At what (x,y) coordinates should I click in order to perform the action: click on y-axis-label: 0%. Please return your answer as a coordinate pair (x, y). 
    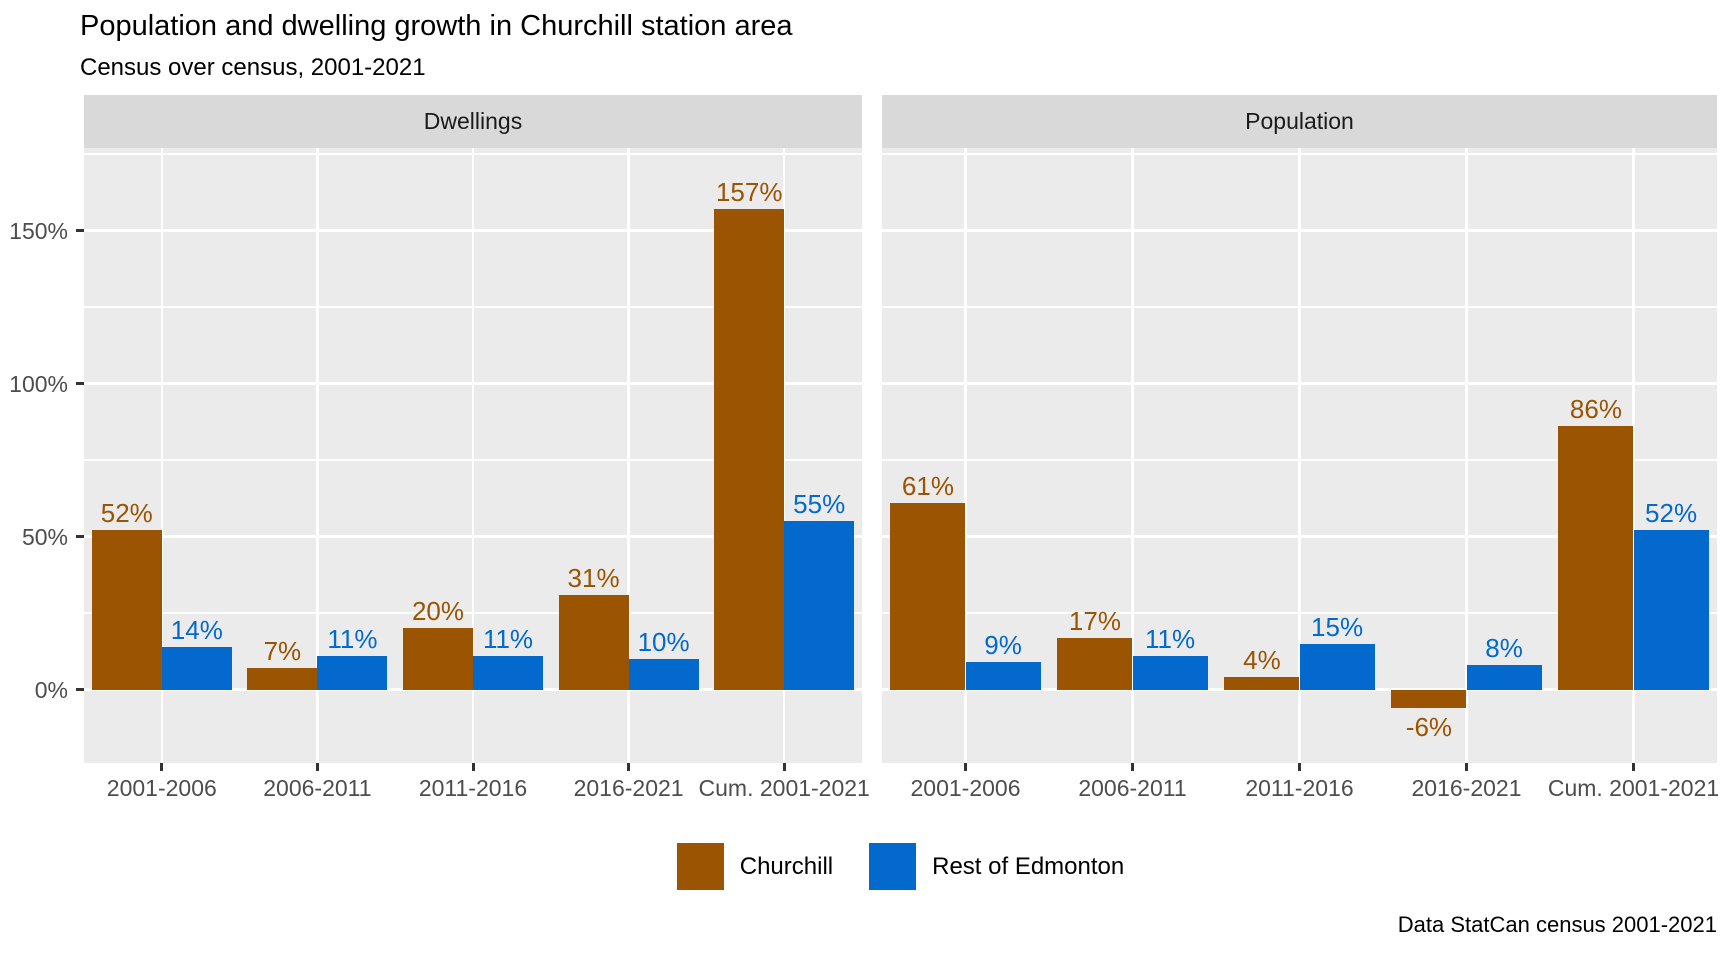
    Looking at the image, I should click on (51, 689).